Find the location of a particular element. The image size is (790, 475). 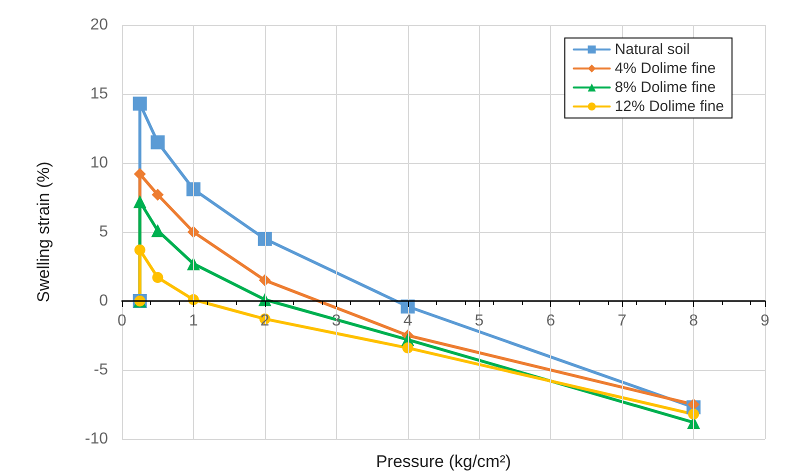

legend-label: 12% Dolime fine is located at coordinates (669, 106).